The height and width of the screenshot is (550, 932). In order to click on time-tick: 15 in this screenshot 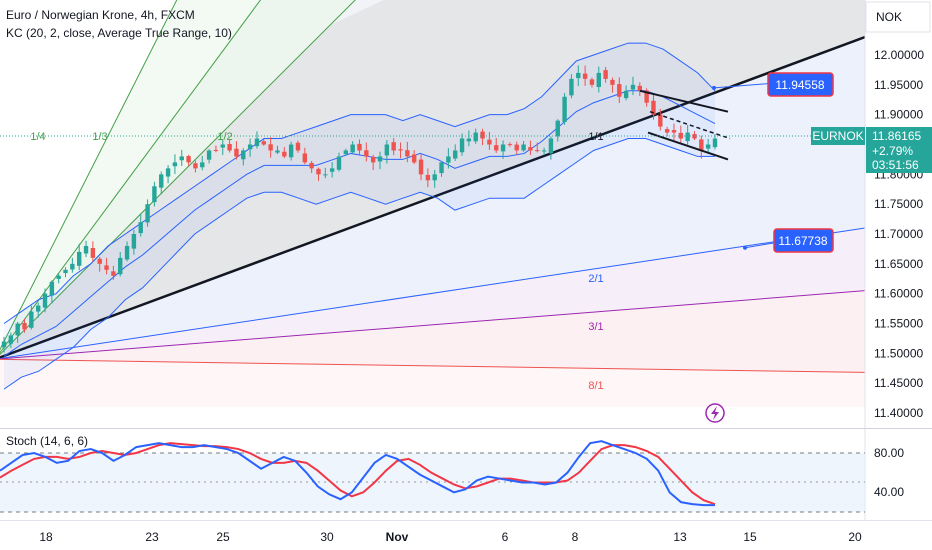, I will do `click(750, 537)`.